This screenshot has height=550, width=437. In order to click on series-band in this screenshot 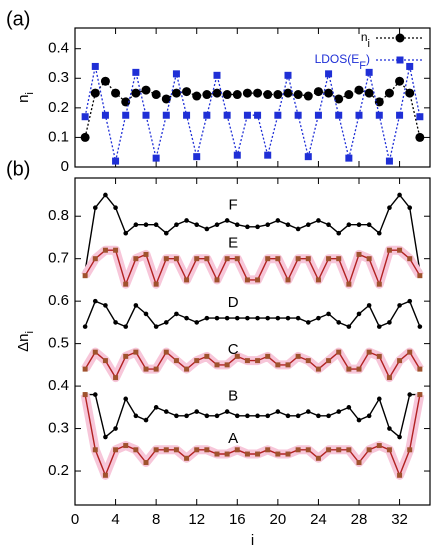, I will do `click(252, 436)`.